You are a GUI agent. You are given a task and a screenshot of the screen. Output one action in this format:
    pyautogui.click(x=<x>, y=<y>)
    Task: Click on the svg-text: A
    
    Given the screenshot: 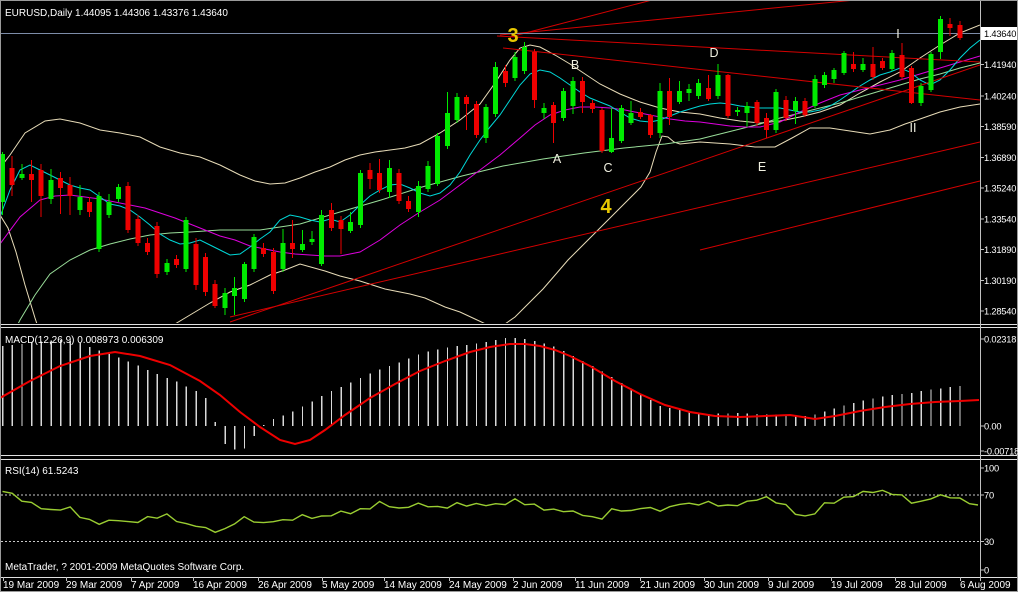 What is the action you would take?
    pyautogui.click(x=557, y=159)
    